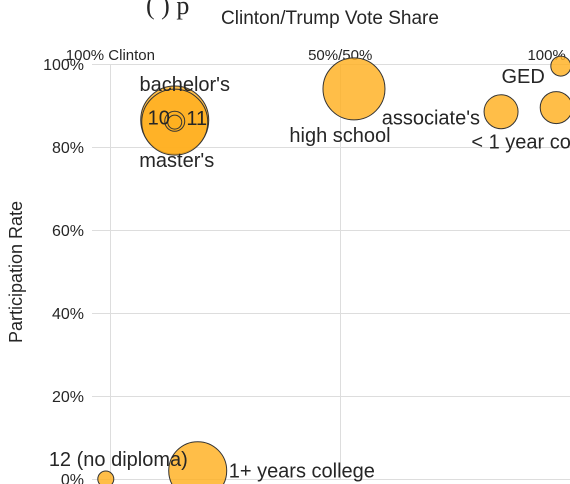 The width and height of the screenshot is (570, 484). I want to click on y-tick-label: 20%, so click(68, 397).